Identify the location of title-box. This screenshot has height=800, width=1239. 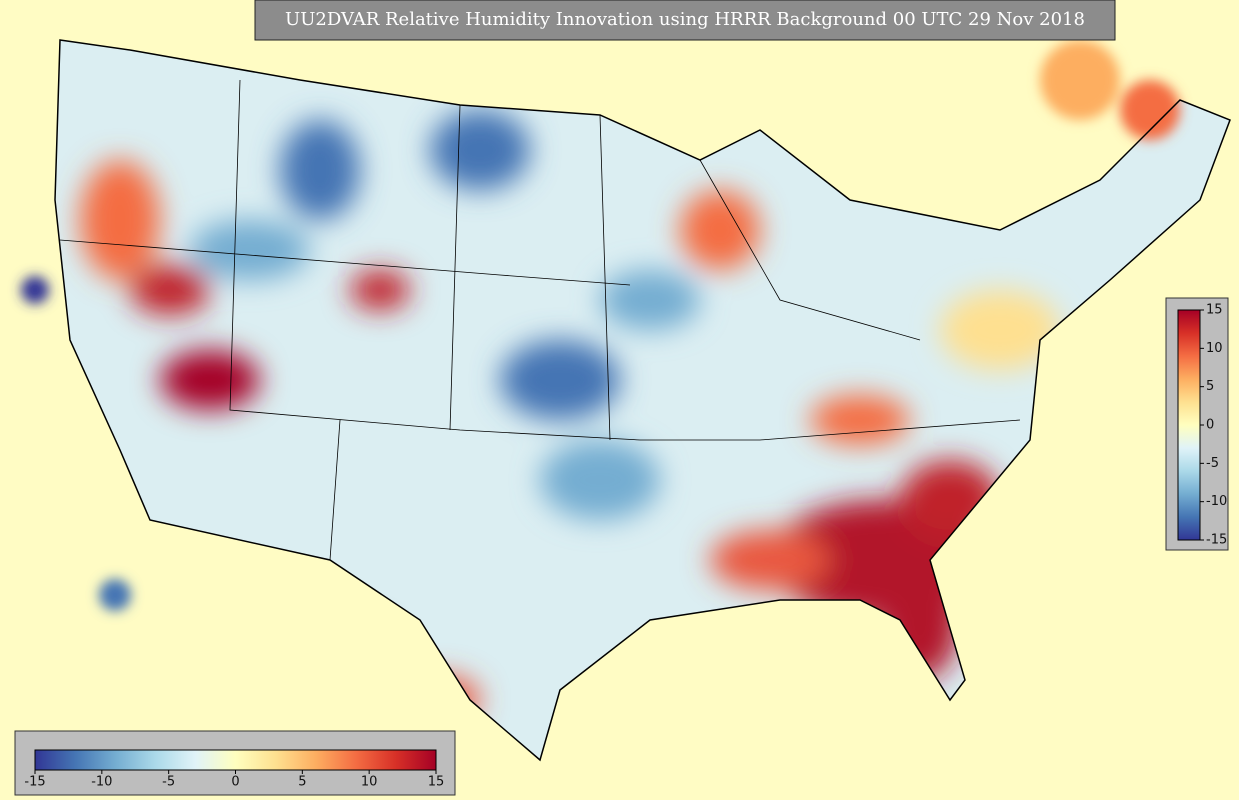
(685, 20).